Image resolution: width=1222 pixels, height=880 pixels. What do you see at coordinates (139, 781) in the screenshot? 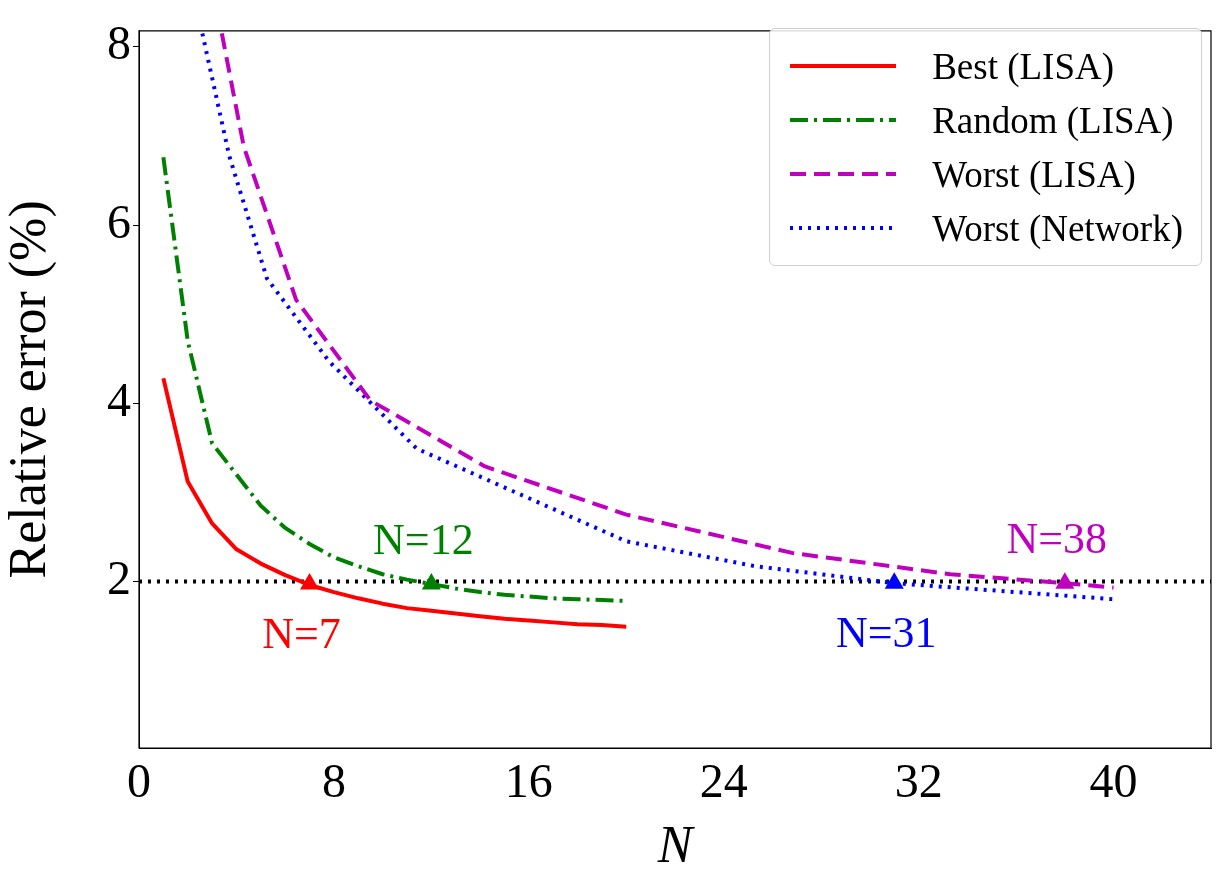
I see `x-tick-label: 0` at bounding box center [139, 781].